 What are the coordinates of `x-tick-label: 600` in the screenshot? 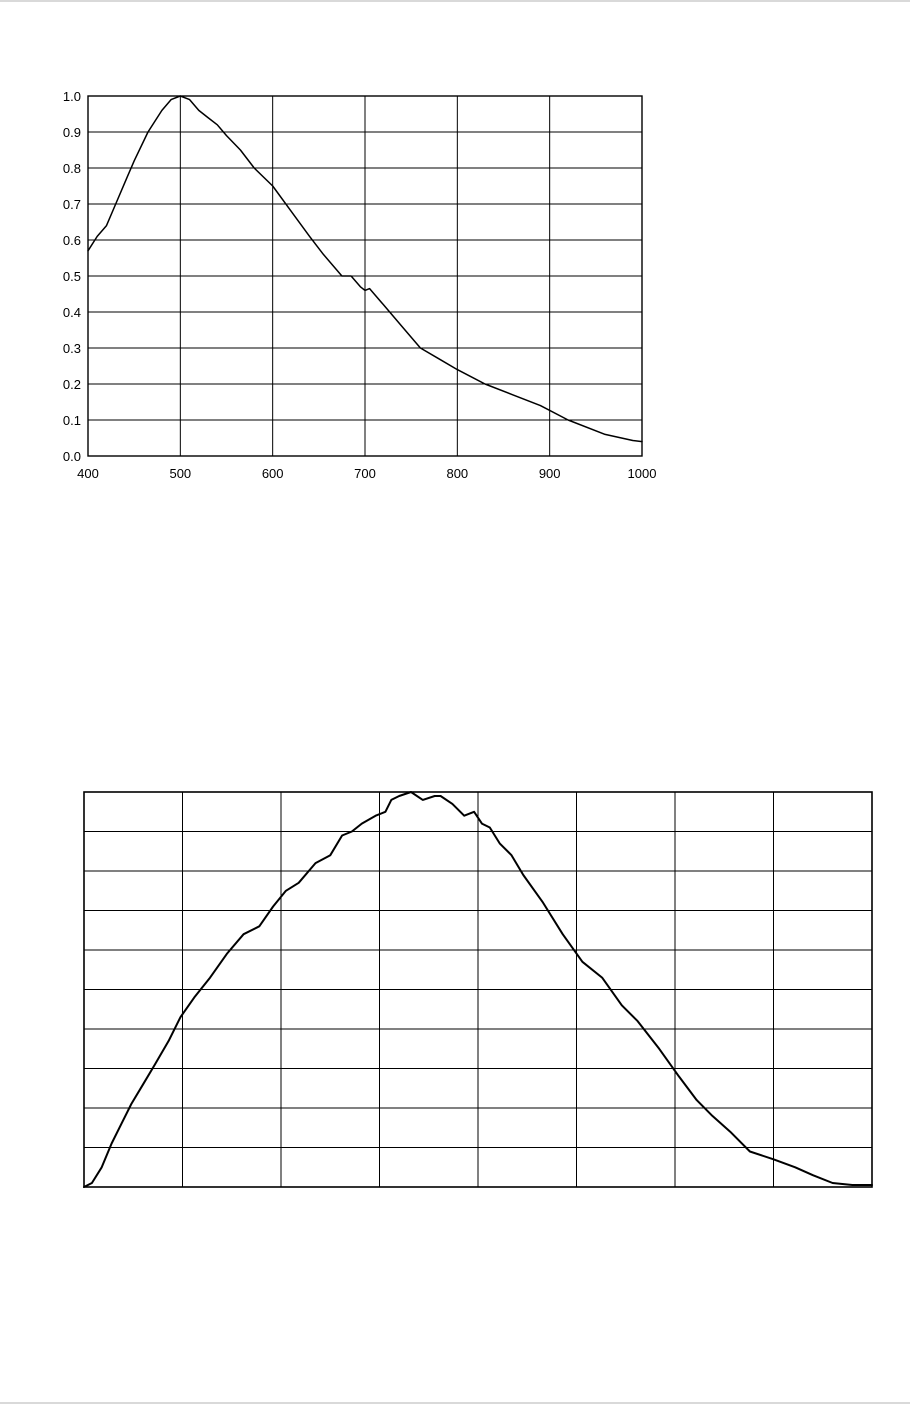 It's located at (273, 473).